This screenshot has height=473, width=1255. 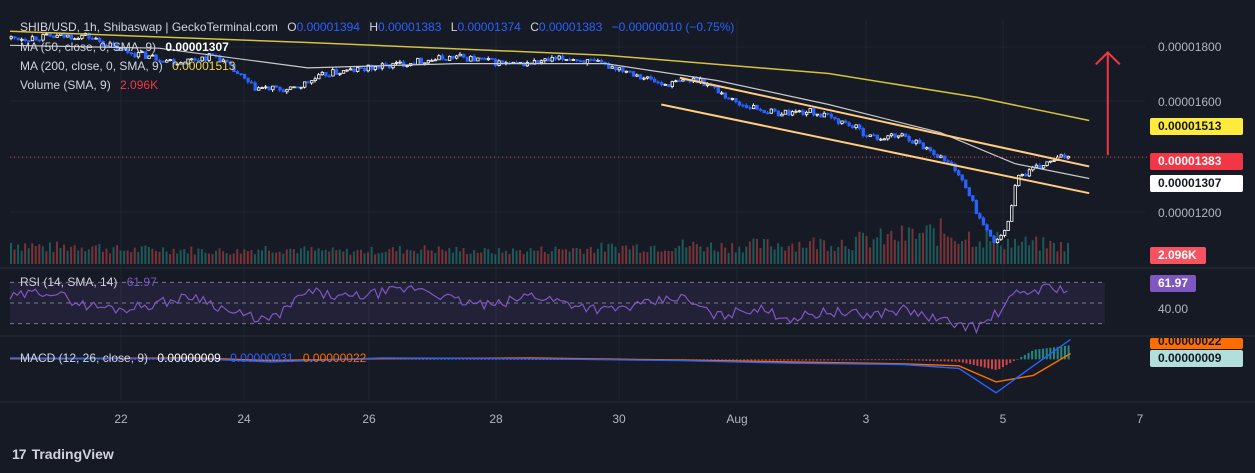 What do you see at coordinates (63, 454) in the screenshot?
I see `tradingview-brand: 17 TradingView` at bounding box center [63, 454].